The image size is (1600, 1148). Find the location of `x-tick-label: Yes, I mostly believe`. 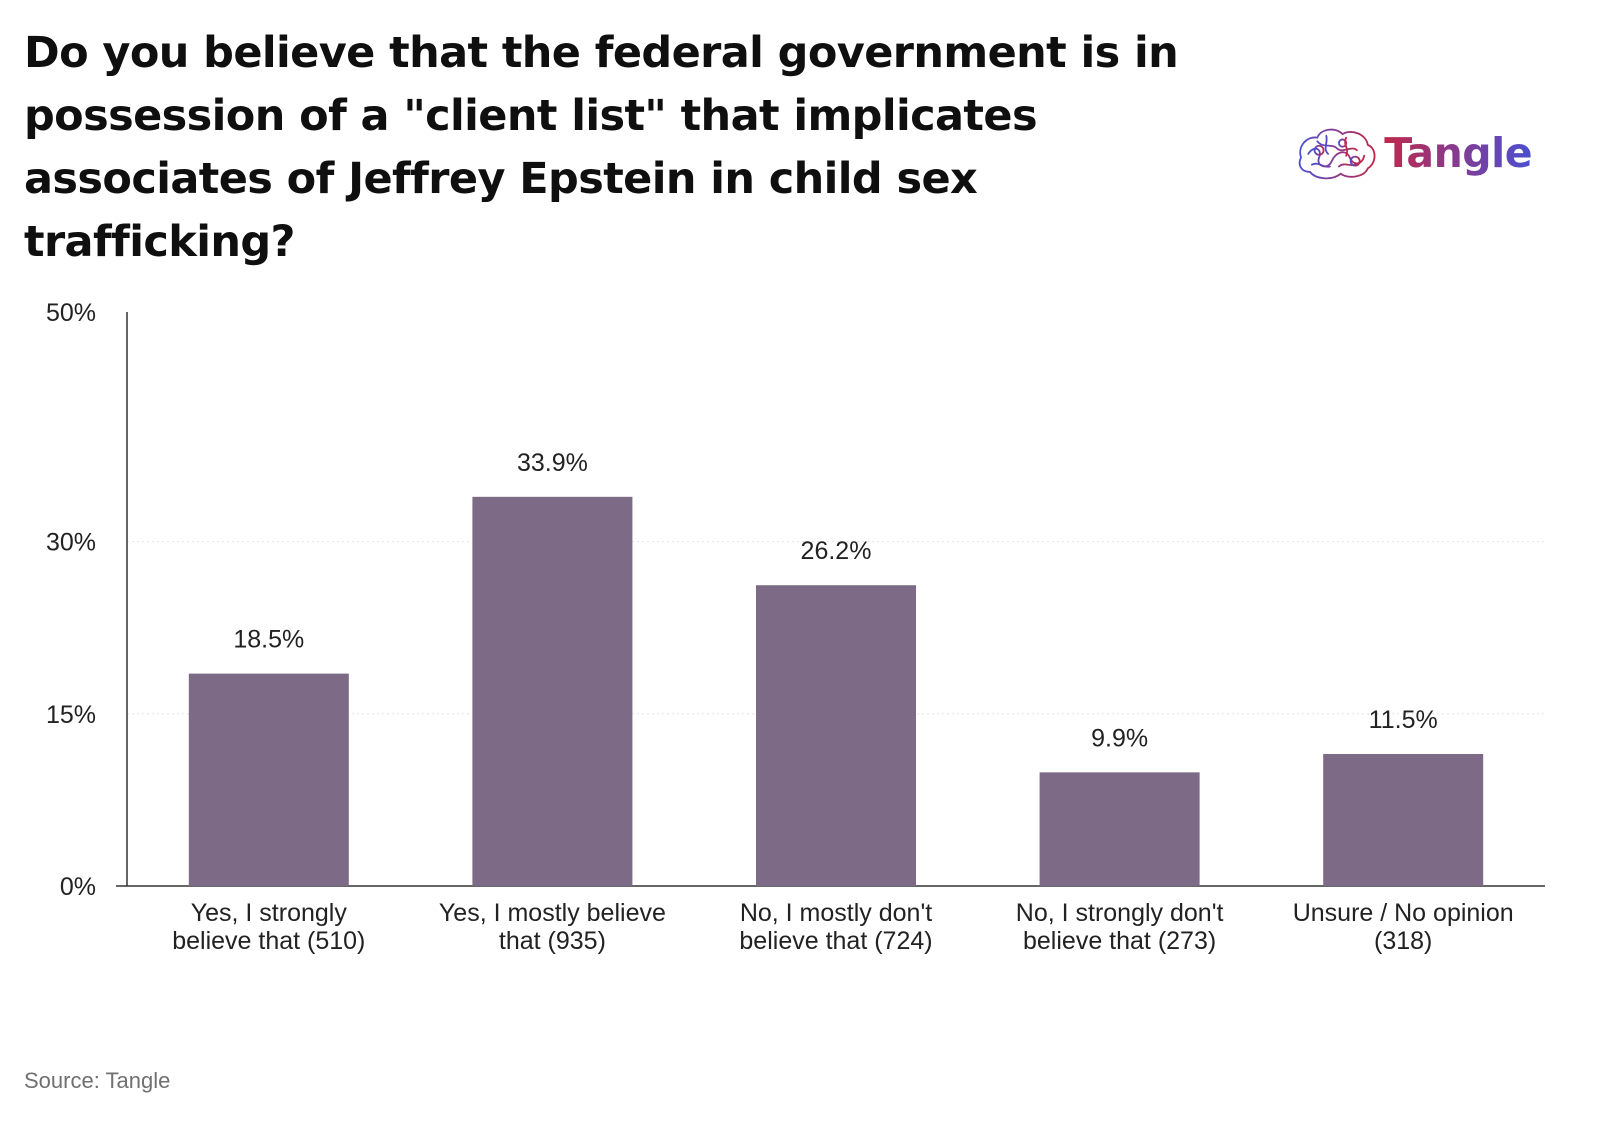

x-tick-label: Yes, I mostly believe is located at coordinates (552, 913).